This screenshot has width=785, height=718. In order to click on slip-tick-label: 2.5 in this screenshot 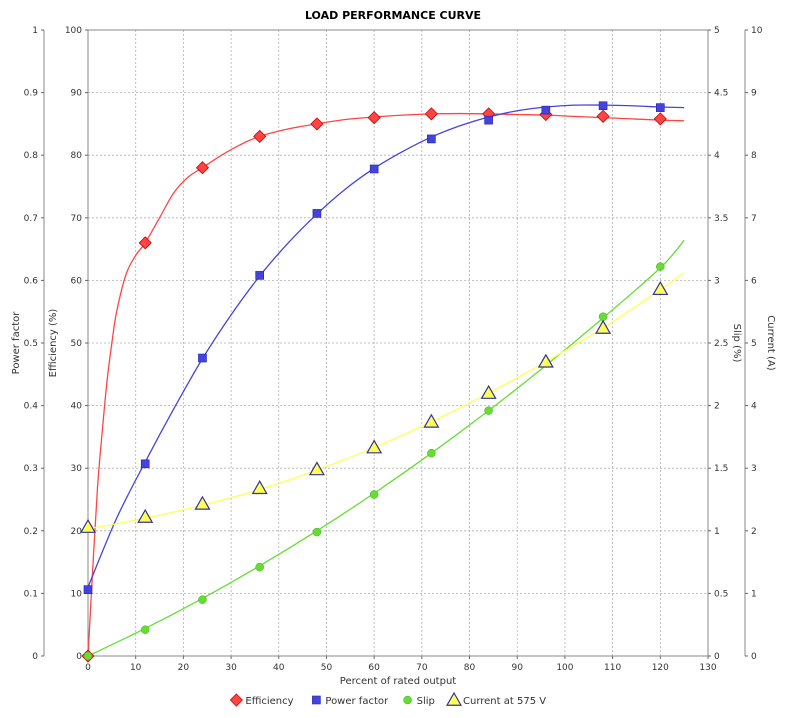, I will do `click(721, 344)`.